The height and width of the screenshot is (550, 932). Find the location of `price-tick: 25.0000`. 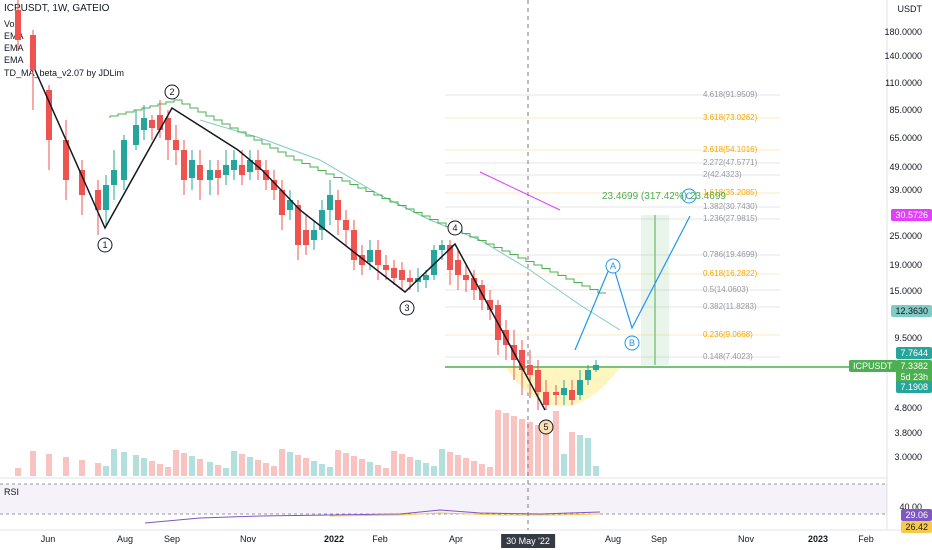

price-tick: 25.0000 is located at coordinates (905, 236).